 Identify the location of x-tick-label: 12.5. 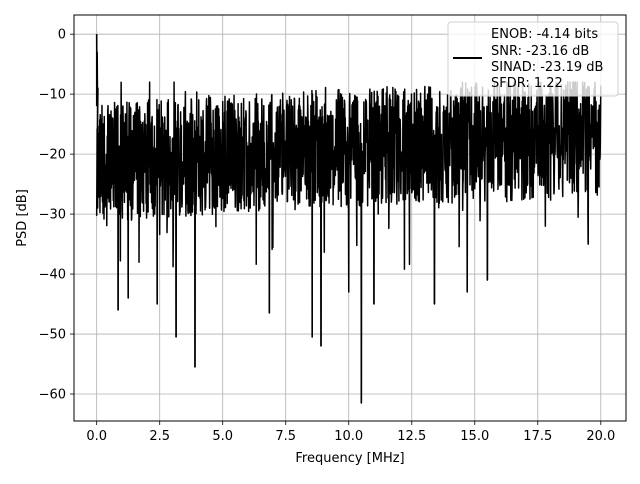
(411, 436).